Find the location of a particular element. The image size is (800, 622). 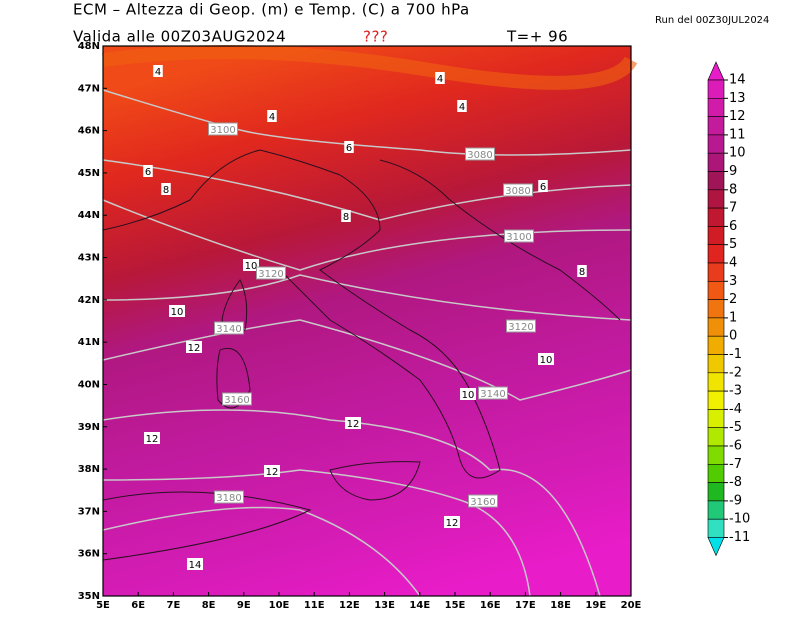

colorbar-label: 8 is located at coordinates (733, 189).